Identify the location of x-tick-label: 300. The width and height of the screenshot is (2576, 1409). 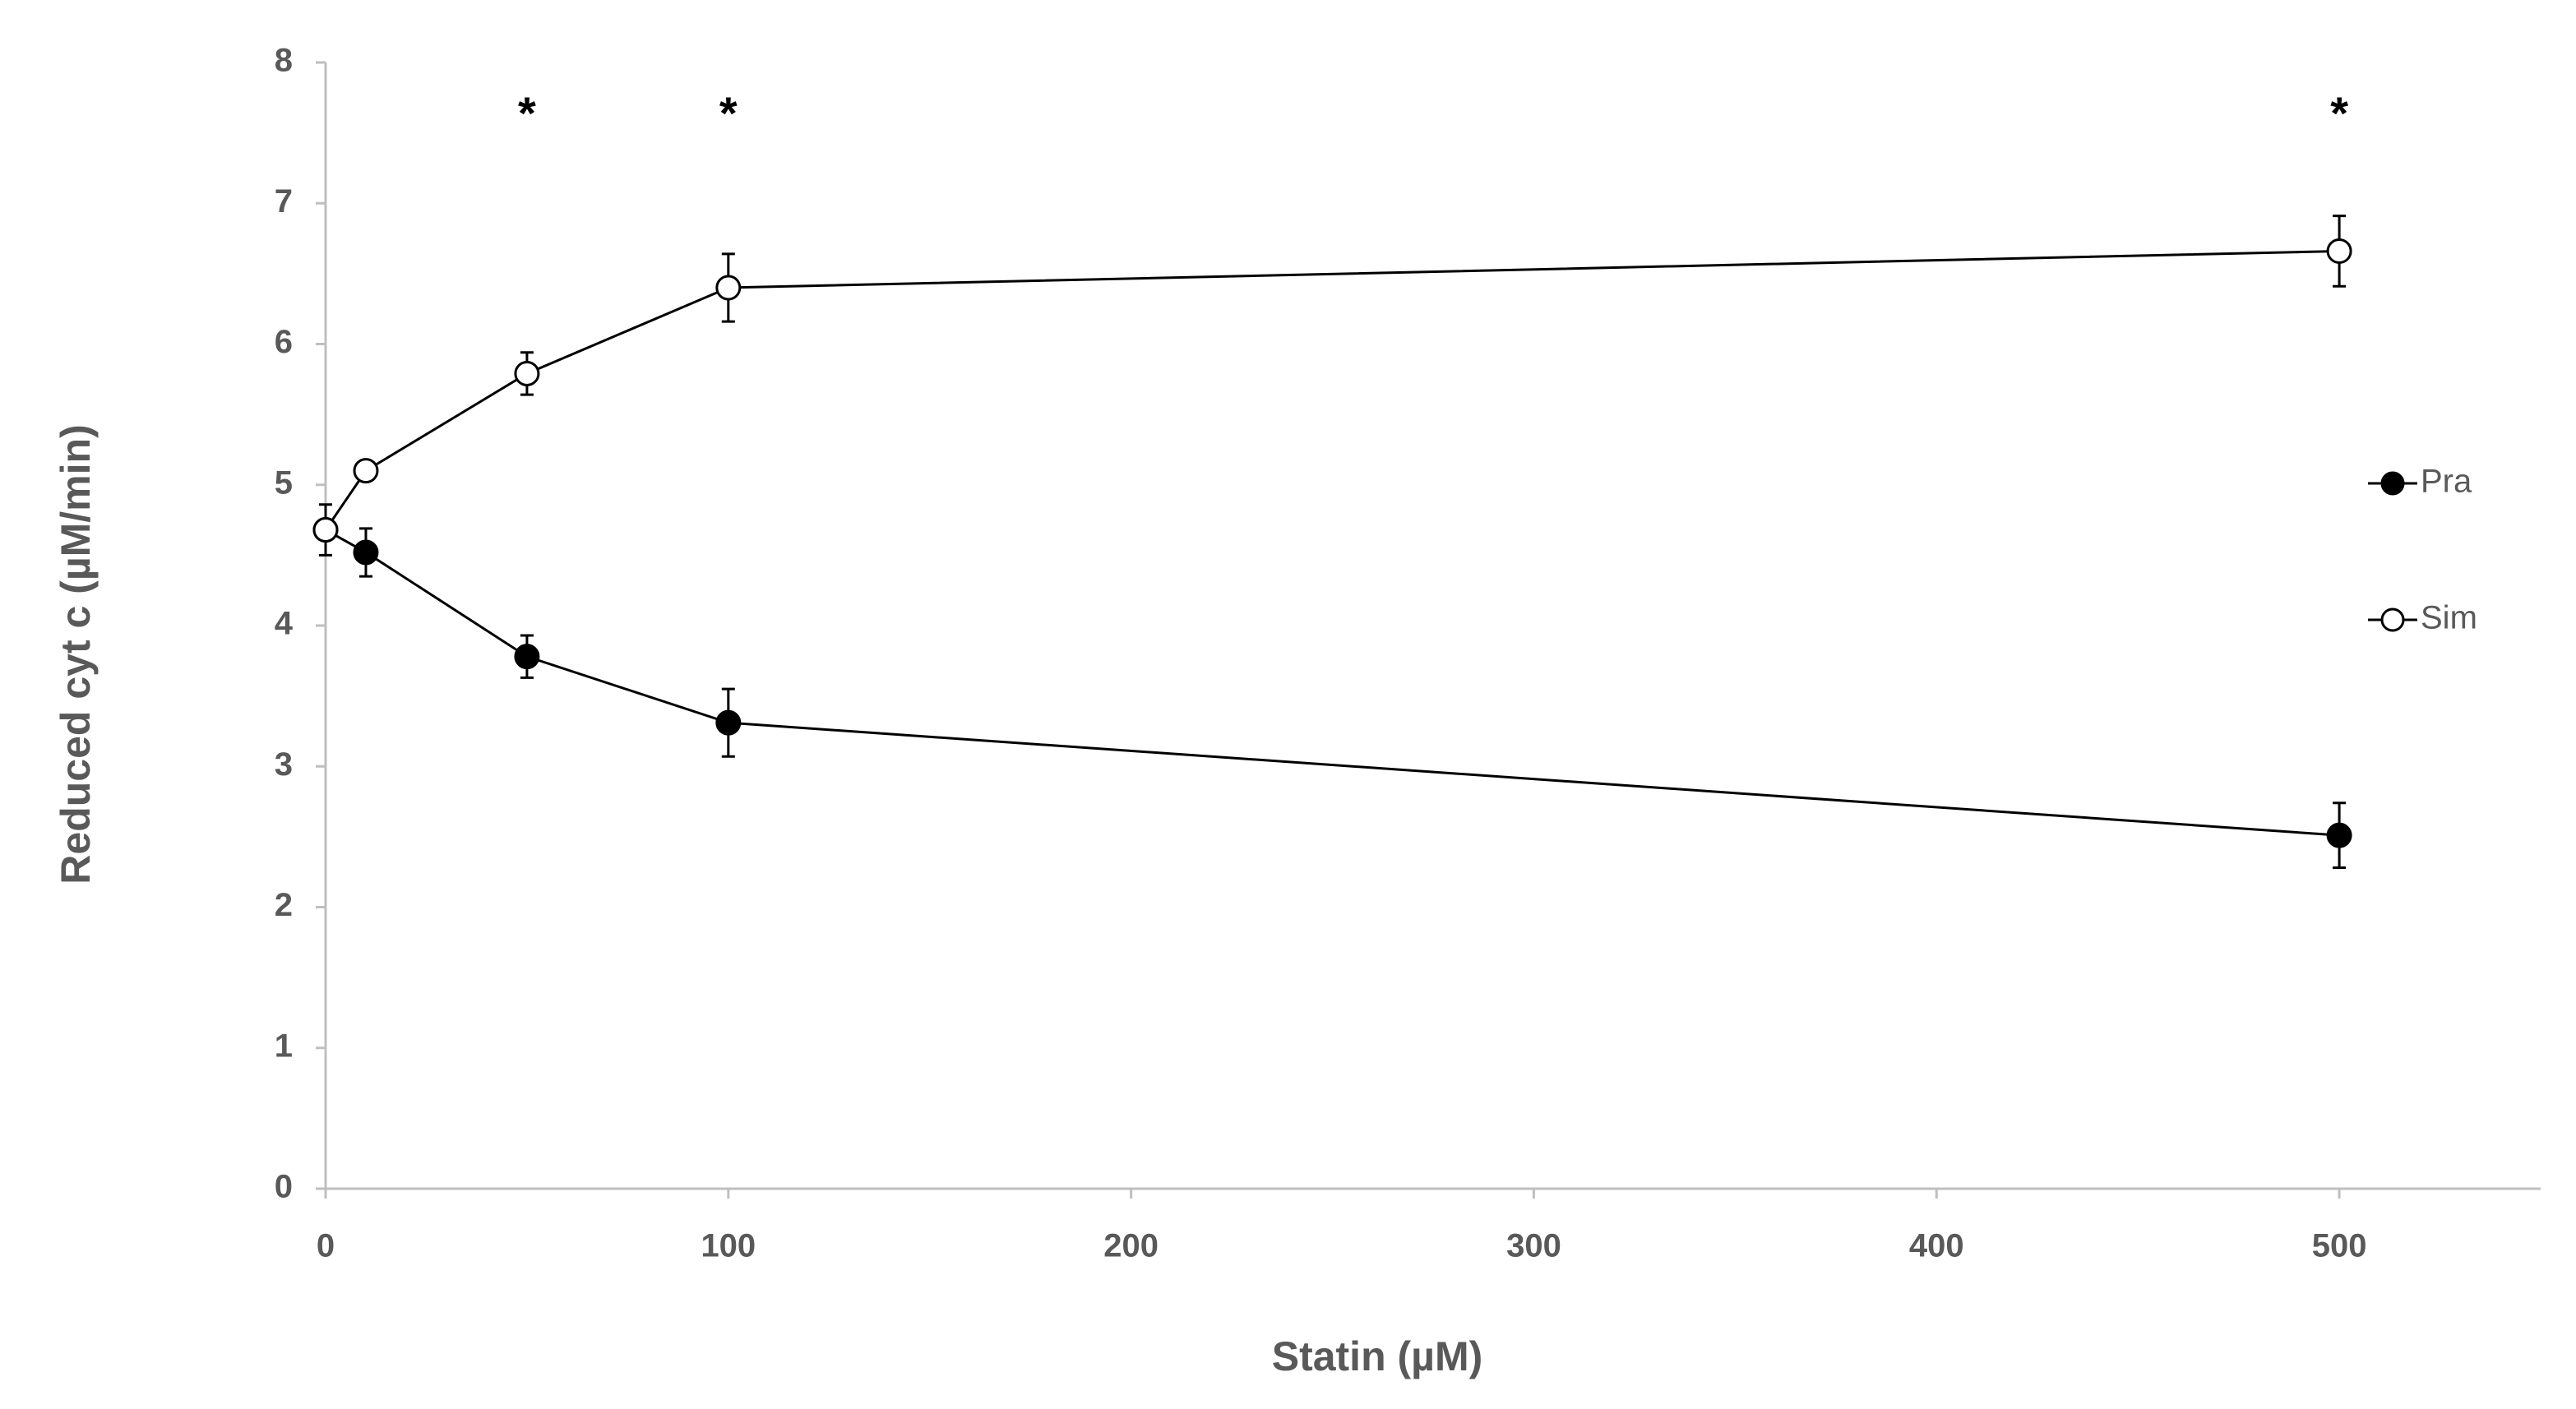
(1533, 1246).